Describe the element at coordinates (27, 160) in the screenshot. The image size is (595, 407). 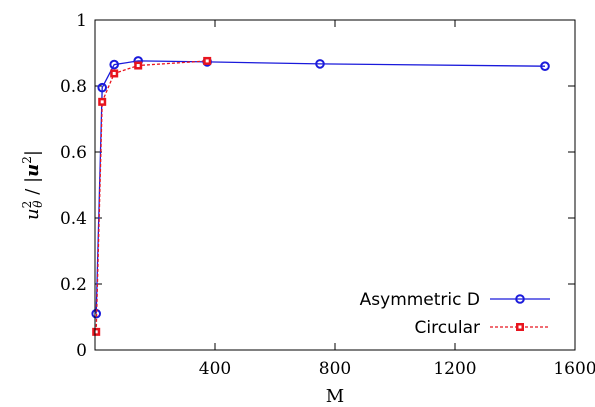
I see `y-label-den-sup: 2` at that location.